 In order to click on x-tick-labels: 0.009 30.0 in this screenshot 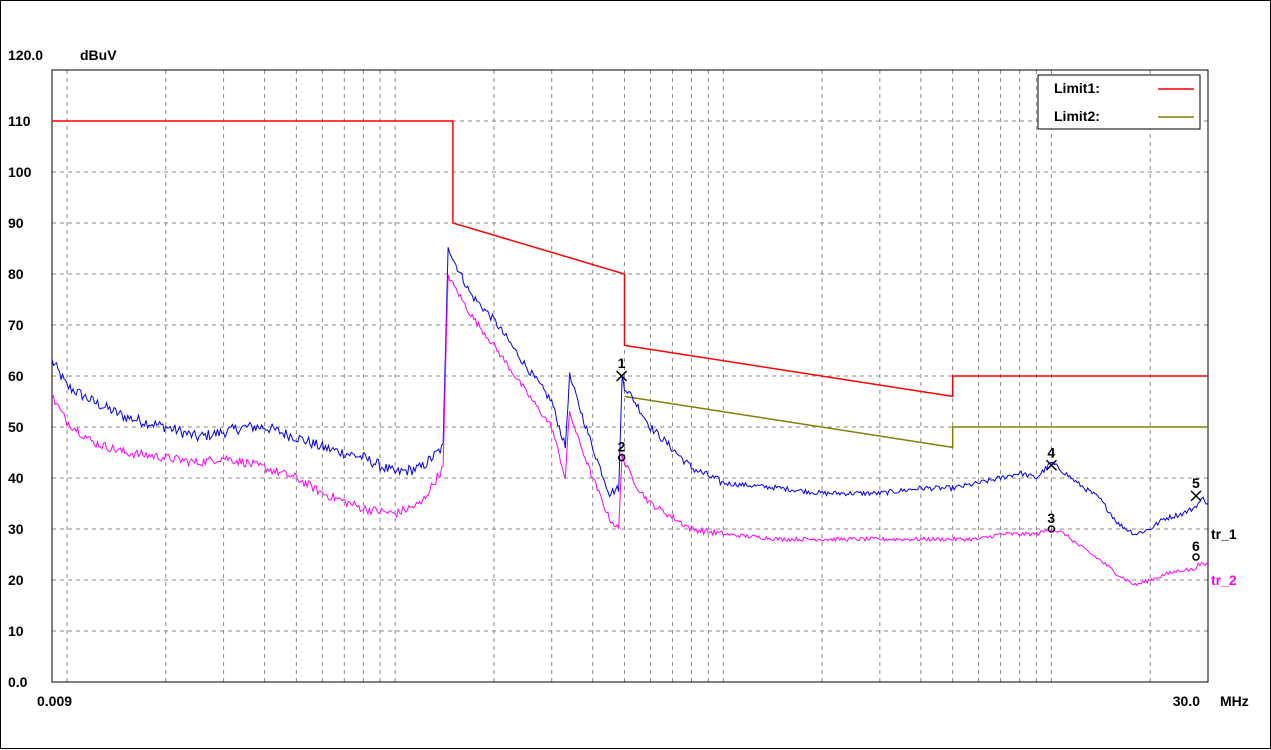, I will do `click(618, 701)`.